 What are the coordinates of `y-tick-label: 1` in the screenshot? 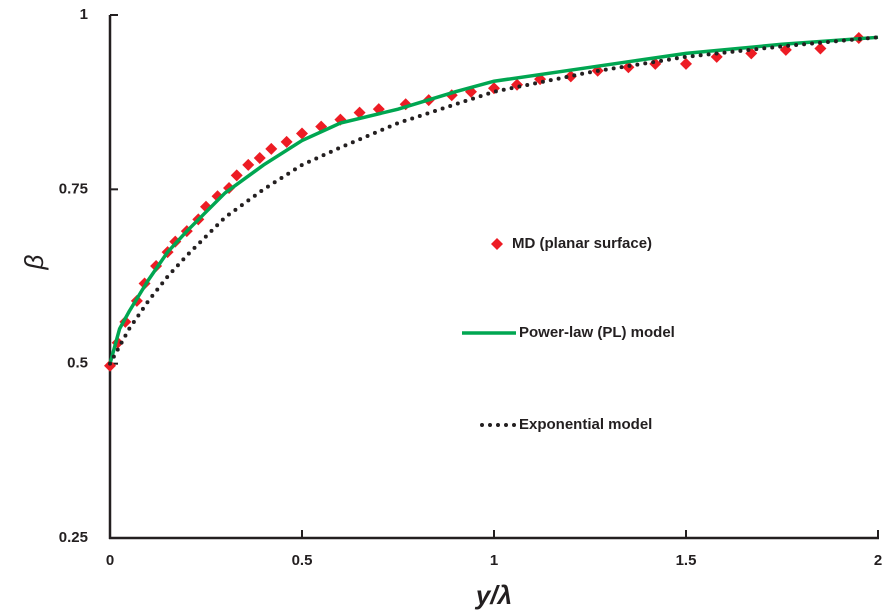 It's located at (84, 14).